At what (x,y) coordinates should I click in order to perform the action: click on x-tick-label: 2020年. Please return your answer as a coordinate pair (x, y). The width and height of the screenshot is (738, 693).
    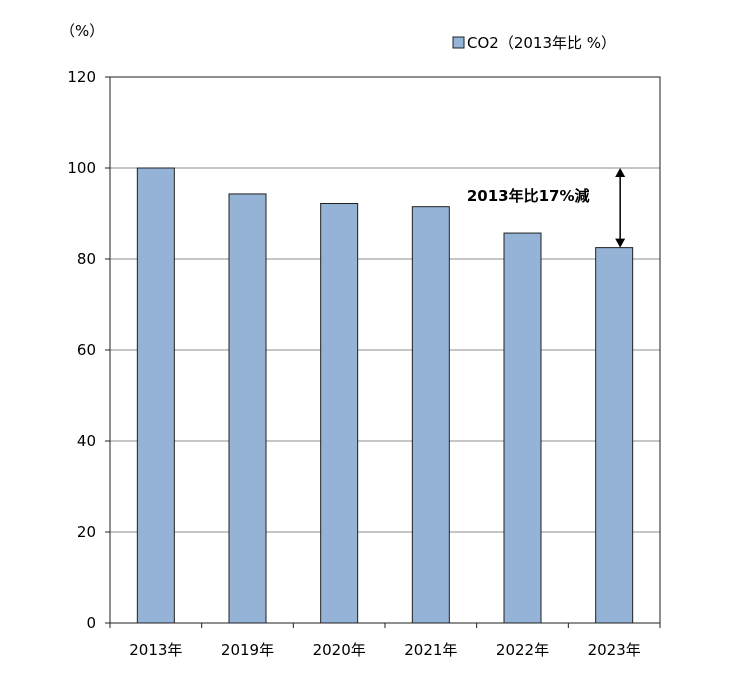
    Looking at the image, I should click on (339, 650).